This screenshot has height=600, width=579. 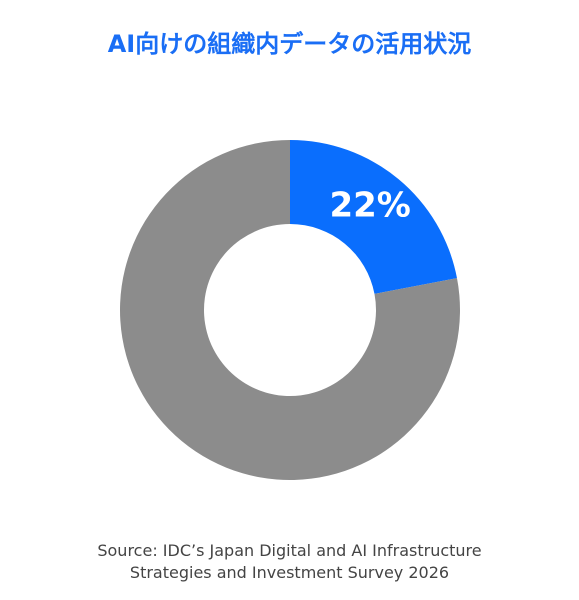 What do you see at coordinates (289, 572) in the screenshot?
I see `source-line-2: Strategies and Investment Survey 2026` at bounding box center [289, 572].